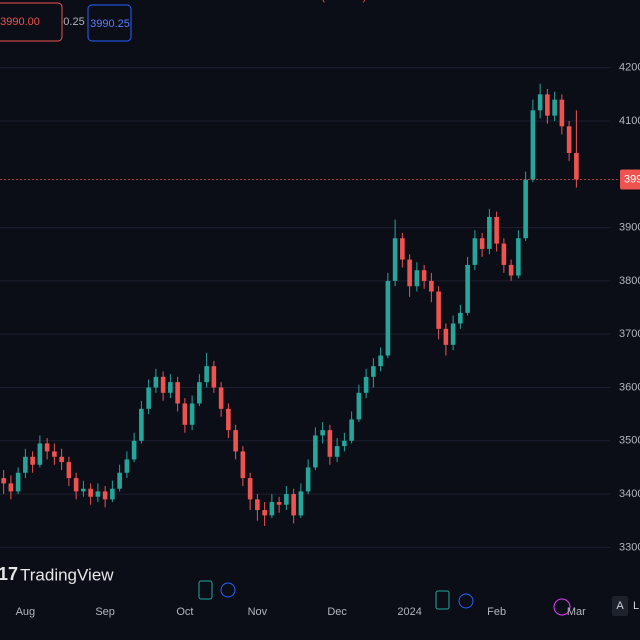 Image resolution: width=640 pixels, height=640 pixels. What do you see at coordinates (629, 334) in the screenshot?
I see `y-tick-label: 3700.0` at bounding box center [629, 334].